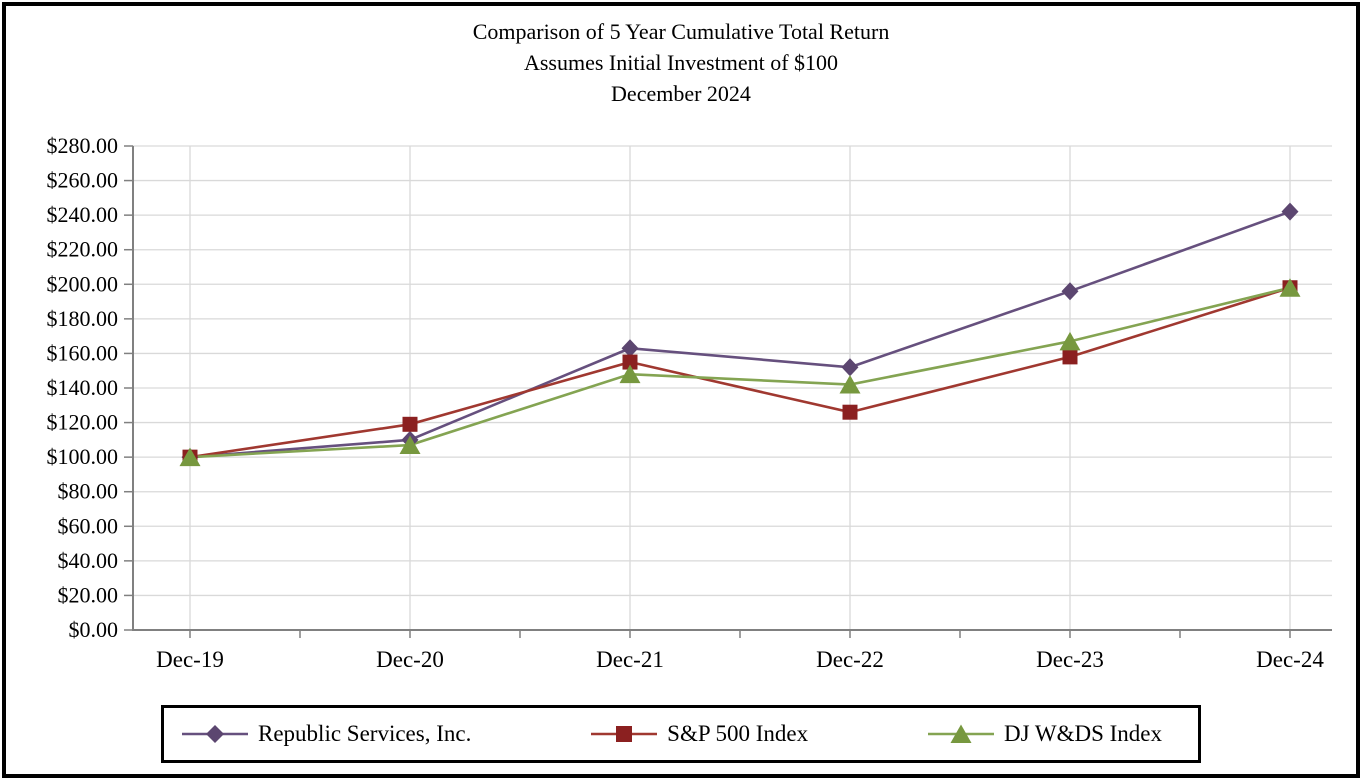  I want to click on svg-text: $100.00, so click(83, 456).